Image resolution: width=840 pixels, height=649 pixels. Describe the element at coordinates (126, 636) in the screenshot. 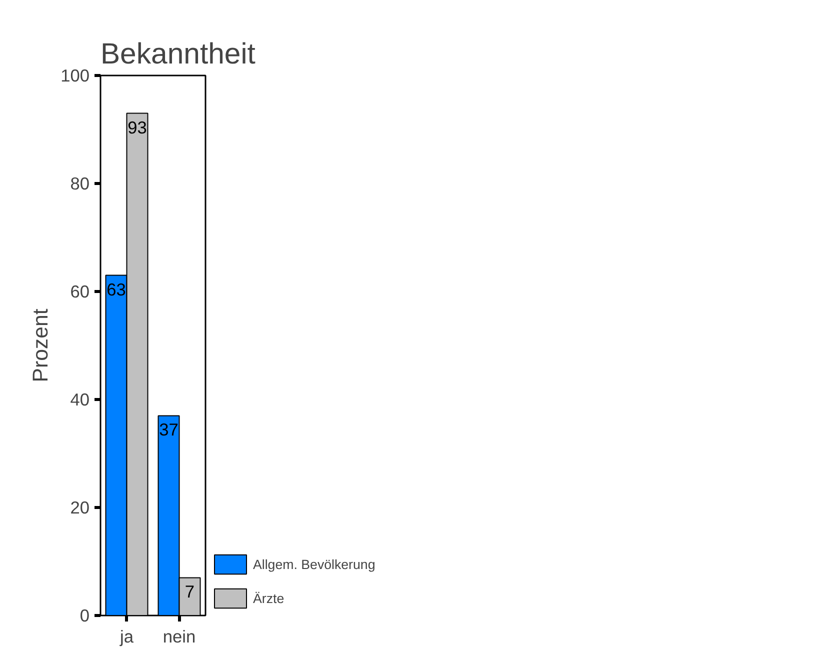

I see `x-tick-label: ja` at that location.